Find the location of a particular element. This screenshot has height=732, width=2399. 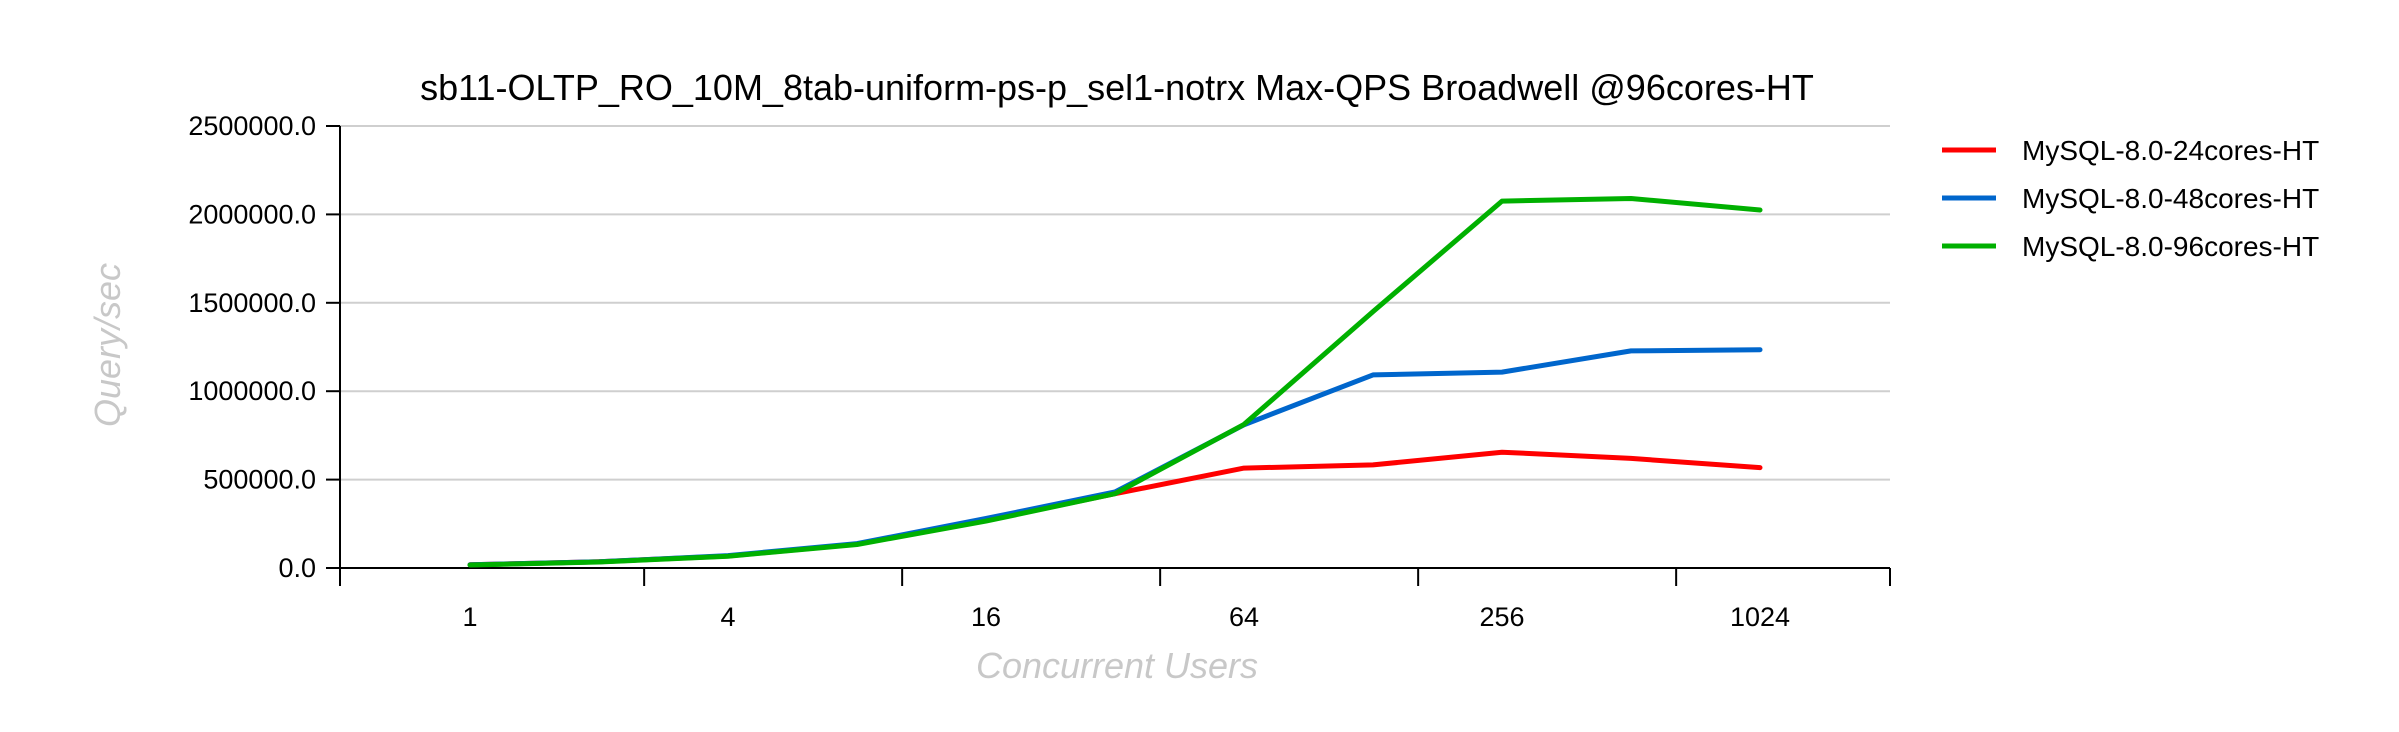

x-axis-label: Concurrent Users is located at coordinates (1117, 665).